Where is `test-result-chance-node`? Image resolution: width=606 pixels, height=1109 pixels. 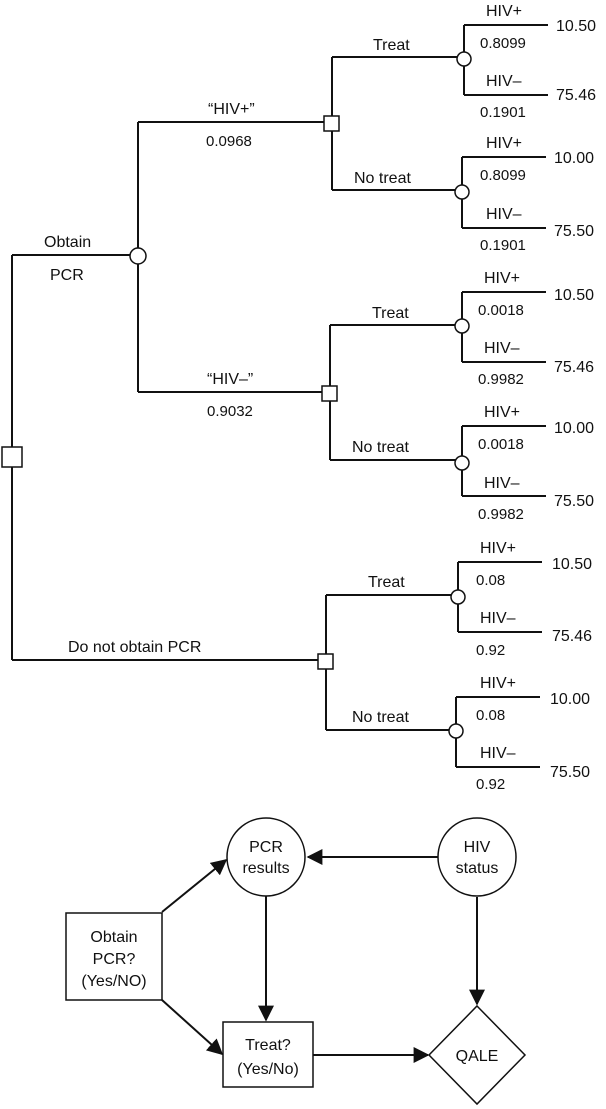 test-result-chance-node is located at coordinates (138, 256).